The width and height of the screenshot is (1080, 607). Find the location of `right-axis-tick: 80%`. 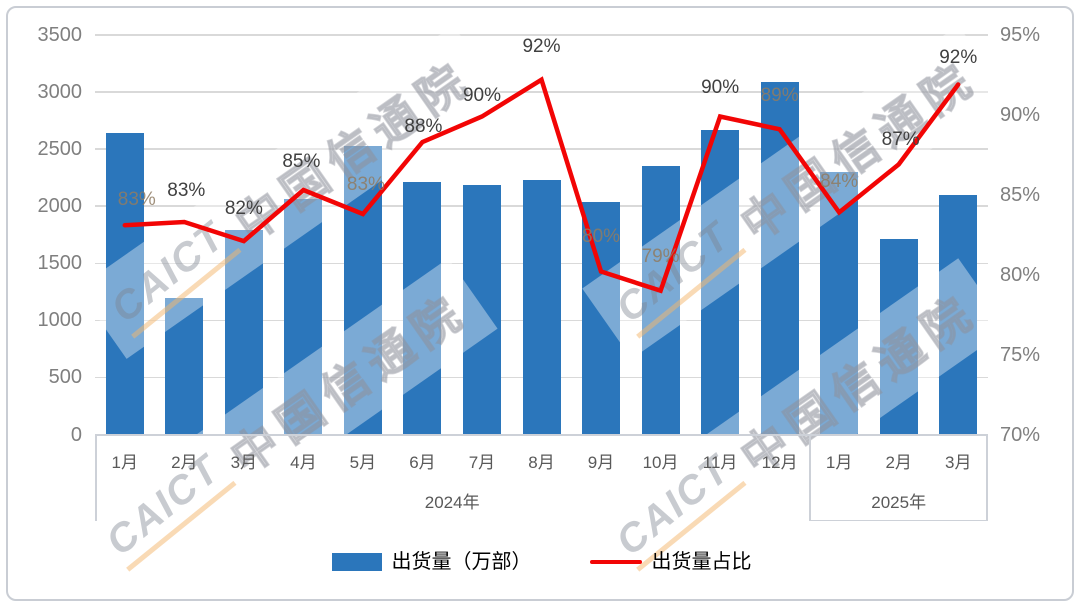

right-axis-tick: 80% is located at coordinates (1020, 274).